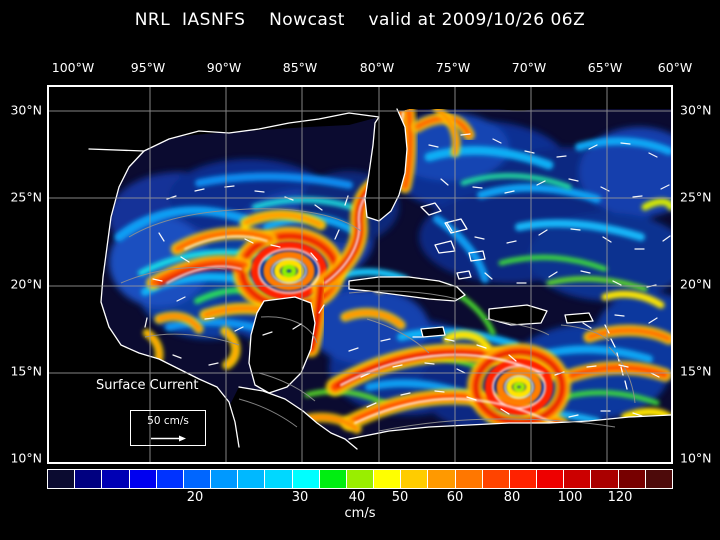 Image resolution: width=720 pixels, height=540 pixels. I want to click on lon-tick-label: 70°W, so click(529, 67).